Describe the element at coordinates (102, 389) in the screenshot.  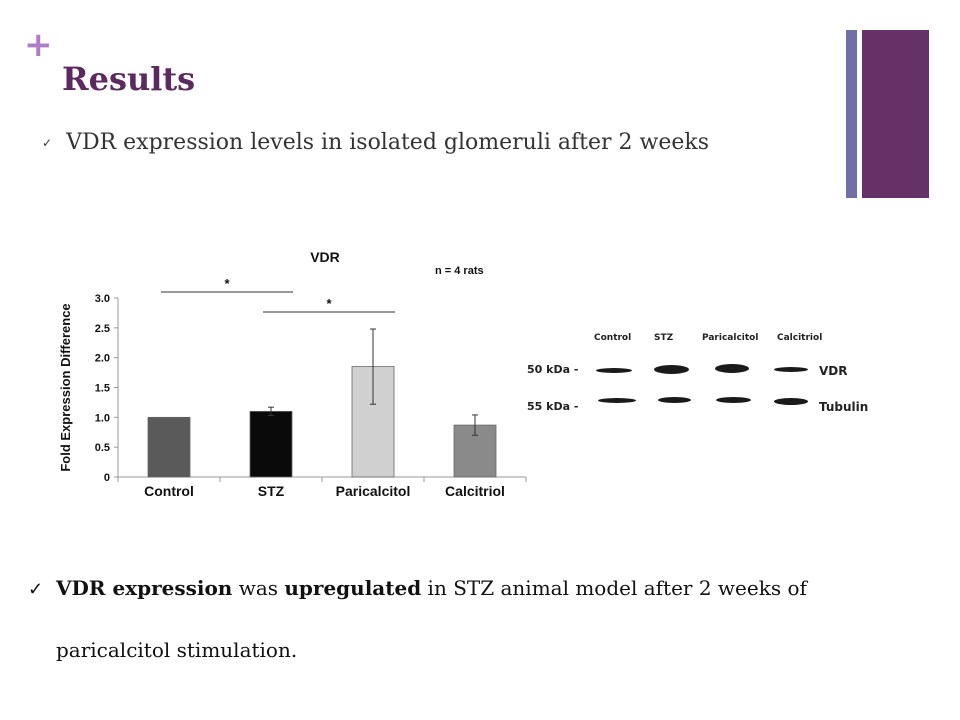
I see `y-tick-label: 1.5` at that location.